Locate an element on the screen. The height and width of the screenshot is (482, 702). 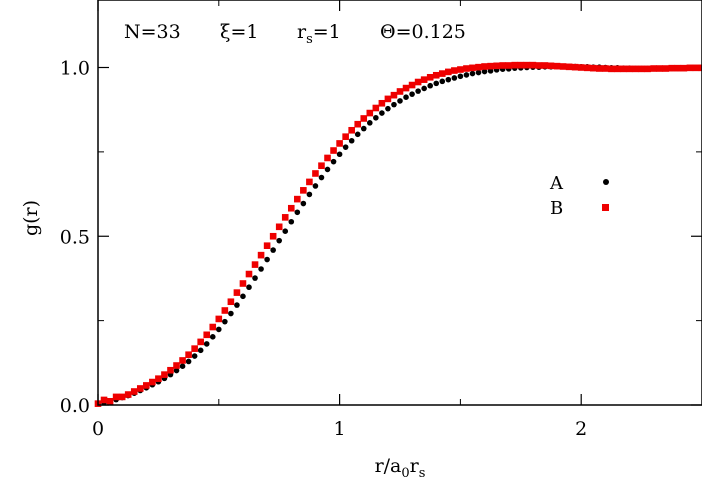
x-axis-label-main: r/a is located at coordinates (388, 466).